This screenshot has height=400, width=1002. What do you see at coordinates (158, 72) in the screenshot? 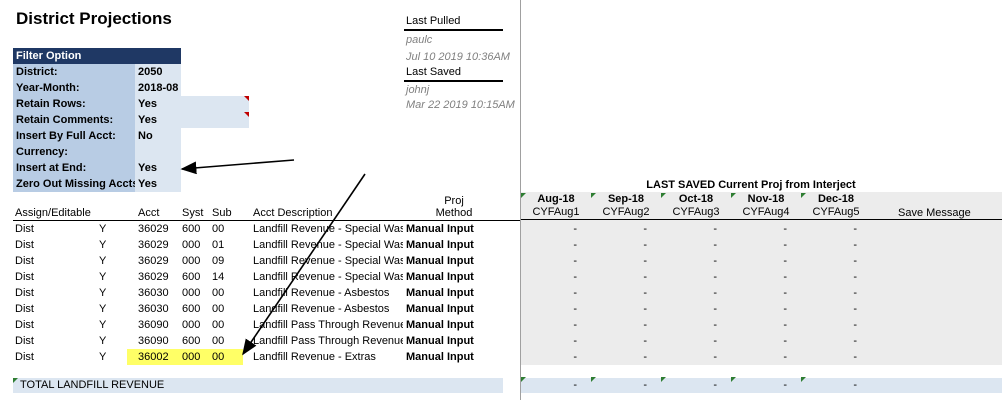
I see `filter-value: 2050` at bounding box center [158, 72].